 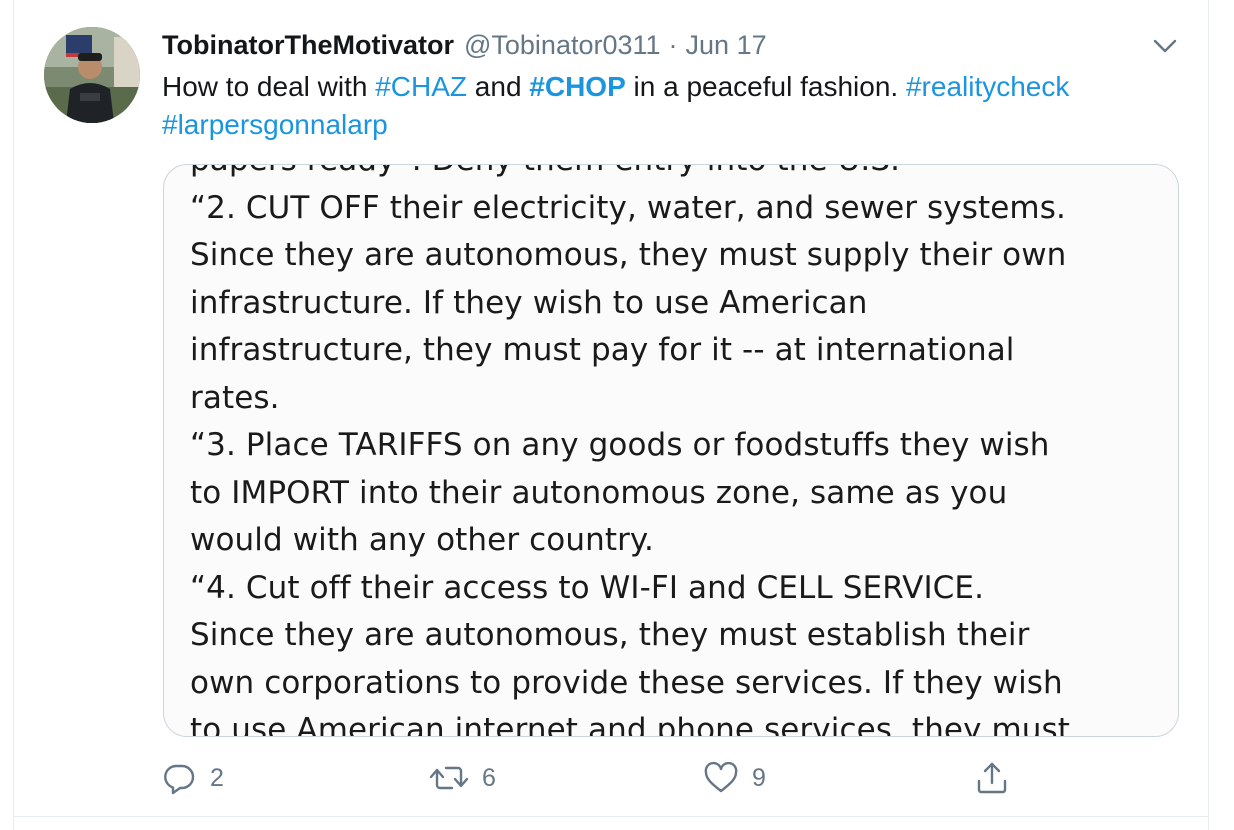 What do you see at coordinates (721, 777) in the screenshot?
I see `heart-icon` at bounding box center [721, 777].